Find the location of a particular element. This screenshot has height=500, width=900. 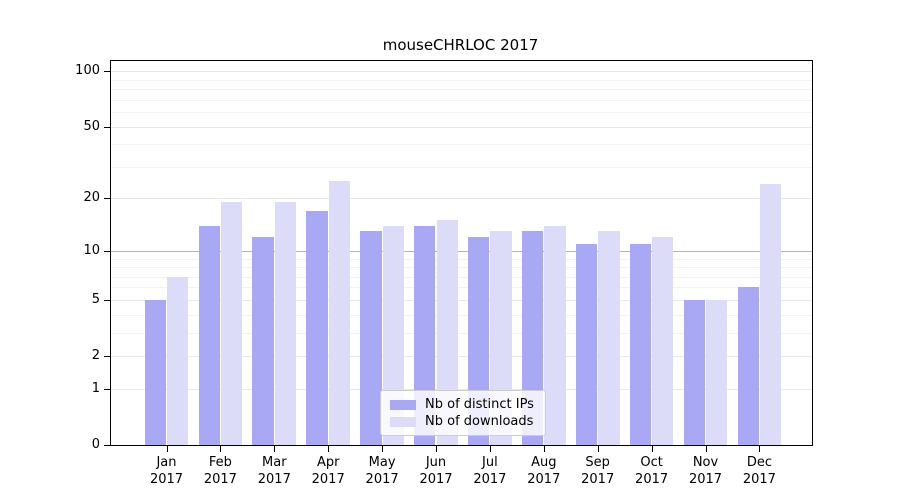

y-tick-label-2: 2 is located at coordinates (95, 355).